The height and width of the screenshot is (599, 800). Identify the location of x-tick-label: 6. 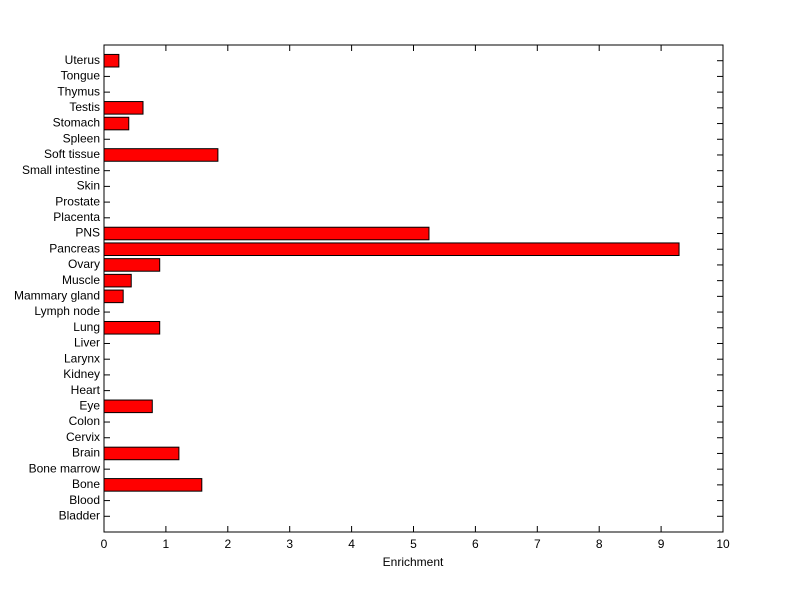
(475, 544).